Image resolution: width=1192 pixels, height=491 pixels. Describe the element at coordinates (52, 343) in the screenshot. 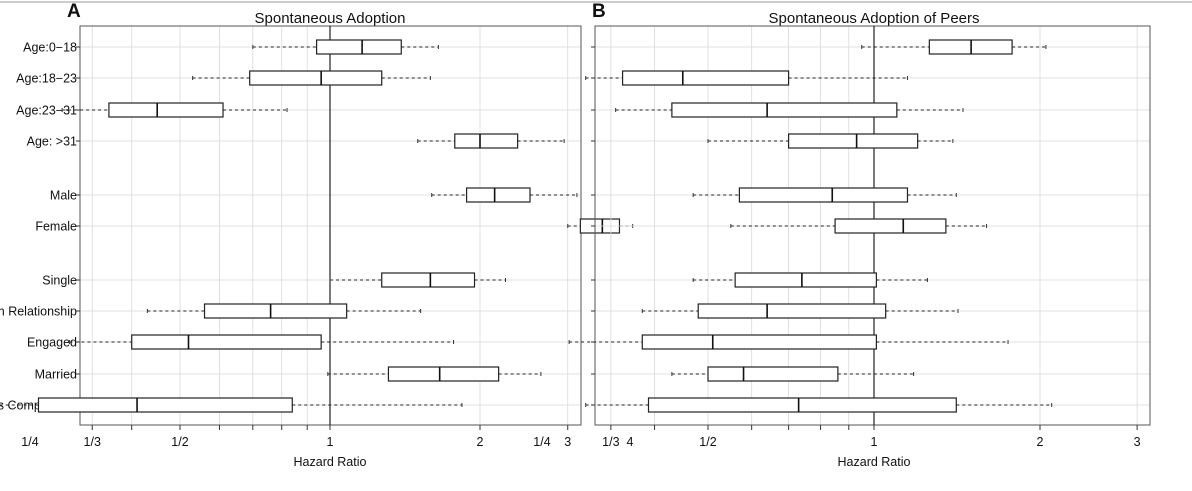

I see `category-label: Engaged` at that location.